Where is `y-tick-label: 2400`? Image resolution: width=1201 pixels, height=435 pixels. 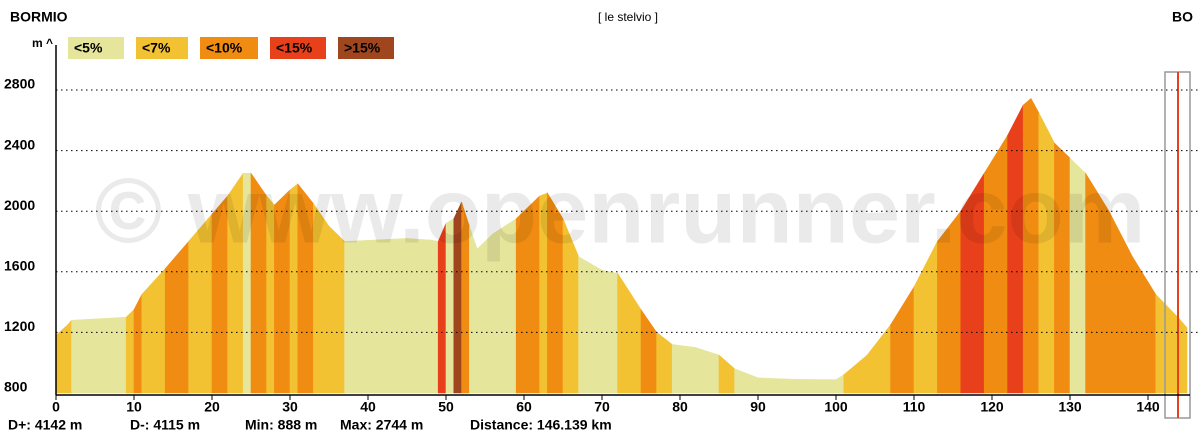 y-tick-label: 2400 is located at coordinates (19, 144).